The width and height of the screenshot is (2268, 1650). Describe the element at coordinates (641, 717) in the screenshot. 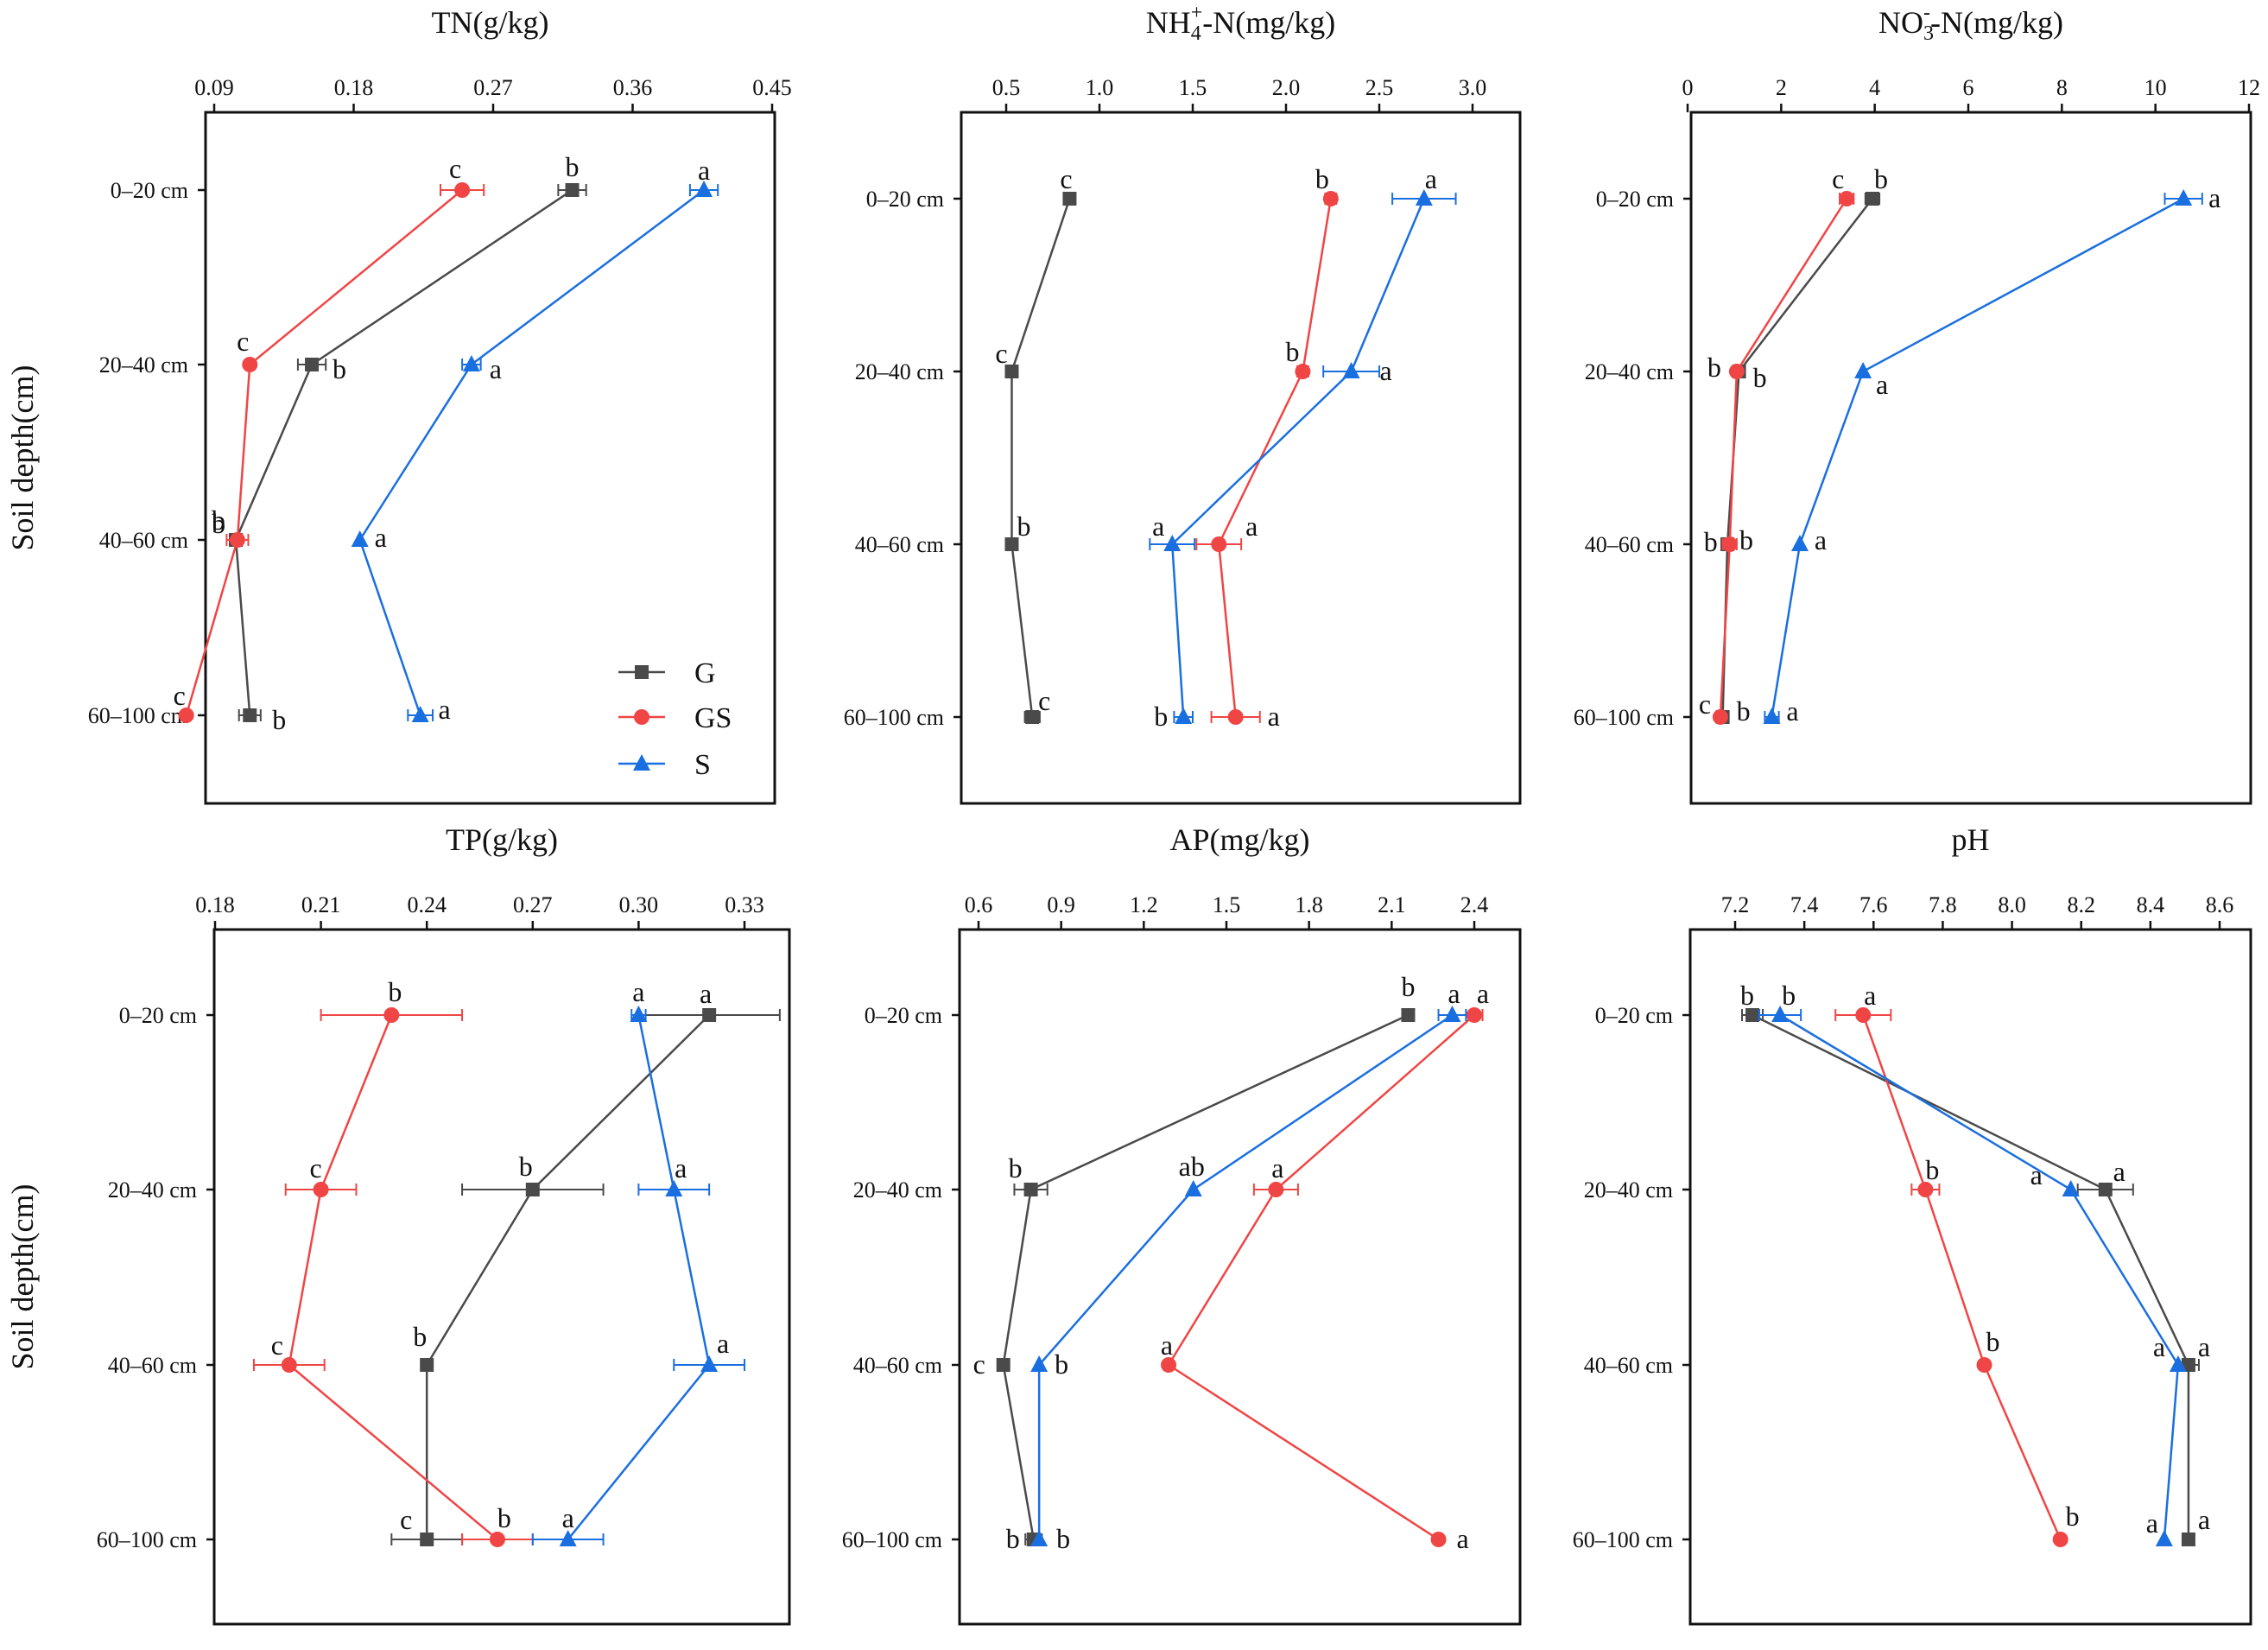

I see `legend-marker-GS` at that location.